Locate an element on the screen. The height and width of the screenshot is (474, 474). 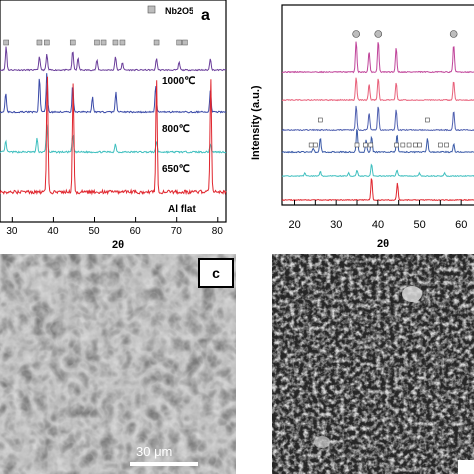
curve-label-650: 650℃ is located at coordinates (176, 169).